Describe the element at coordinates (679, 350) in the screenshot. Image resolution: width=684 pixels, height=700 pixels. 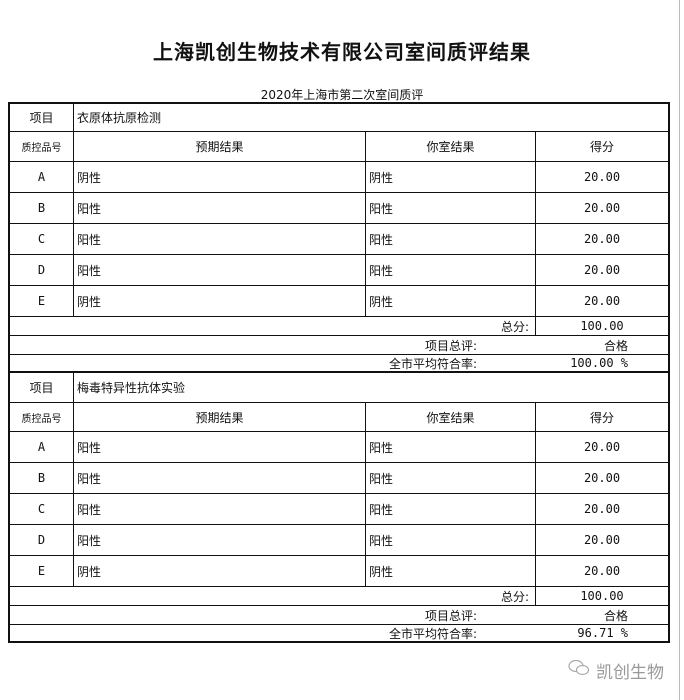
I see `page-edge` at that location.